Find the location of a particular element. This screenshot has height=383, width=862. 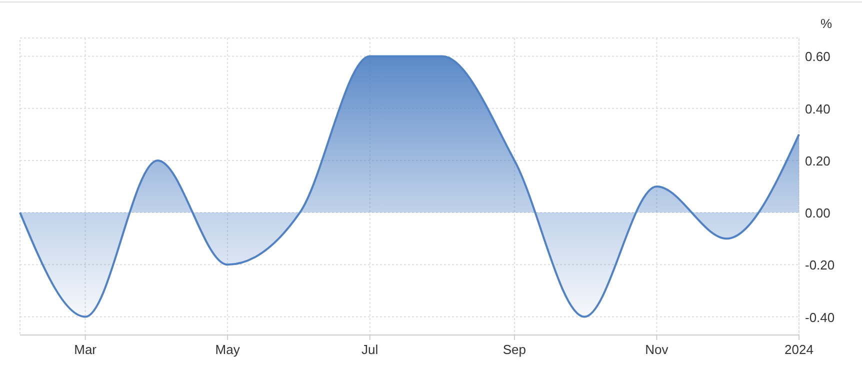

x-tick-label: May is located at coordinates (227, 349).